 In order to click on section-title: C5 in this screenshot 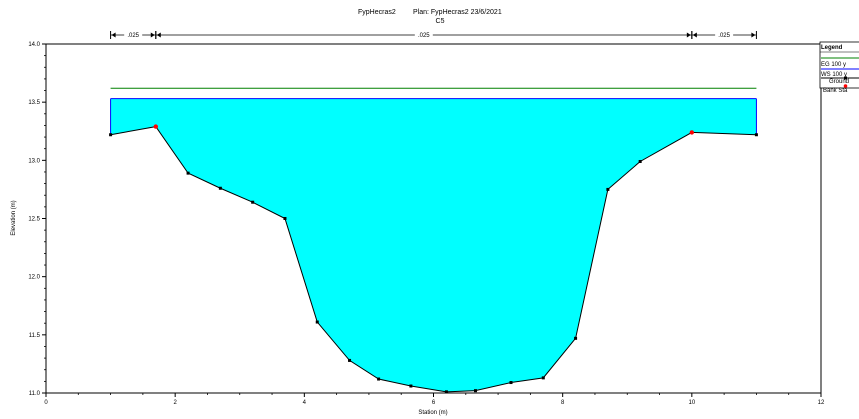, I will do `click(440, 21)`.